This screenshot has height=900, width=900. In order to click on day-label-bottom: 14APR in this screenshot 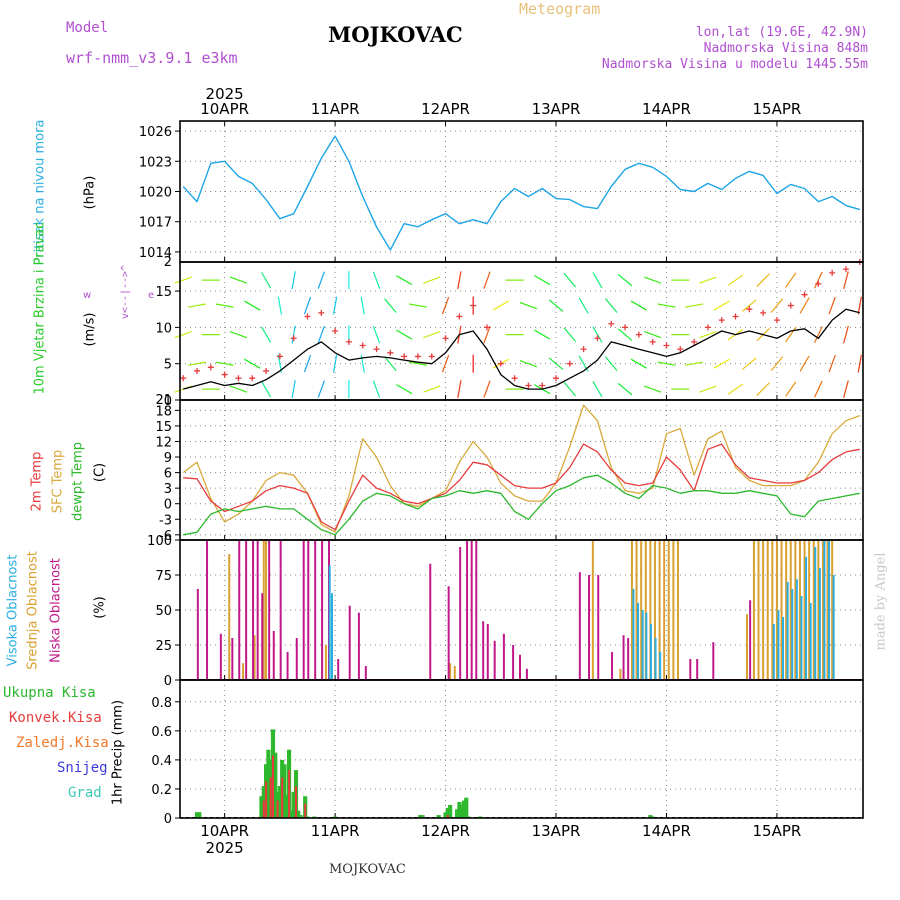, I will do `click(666, 831)`.